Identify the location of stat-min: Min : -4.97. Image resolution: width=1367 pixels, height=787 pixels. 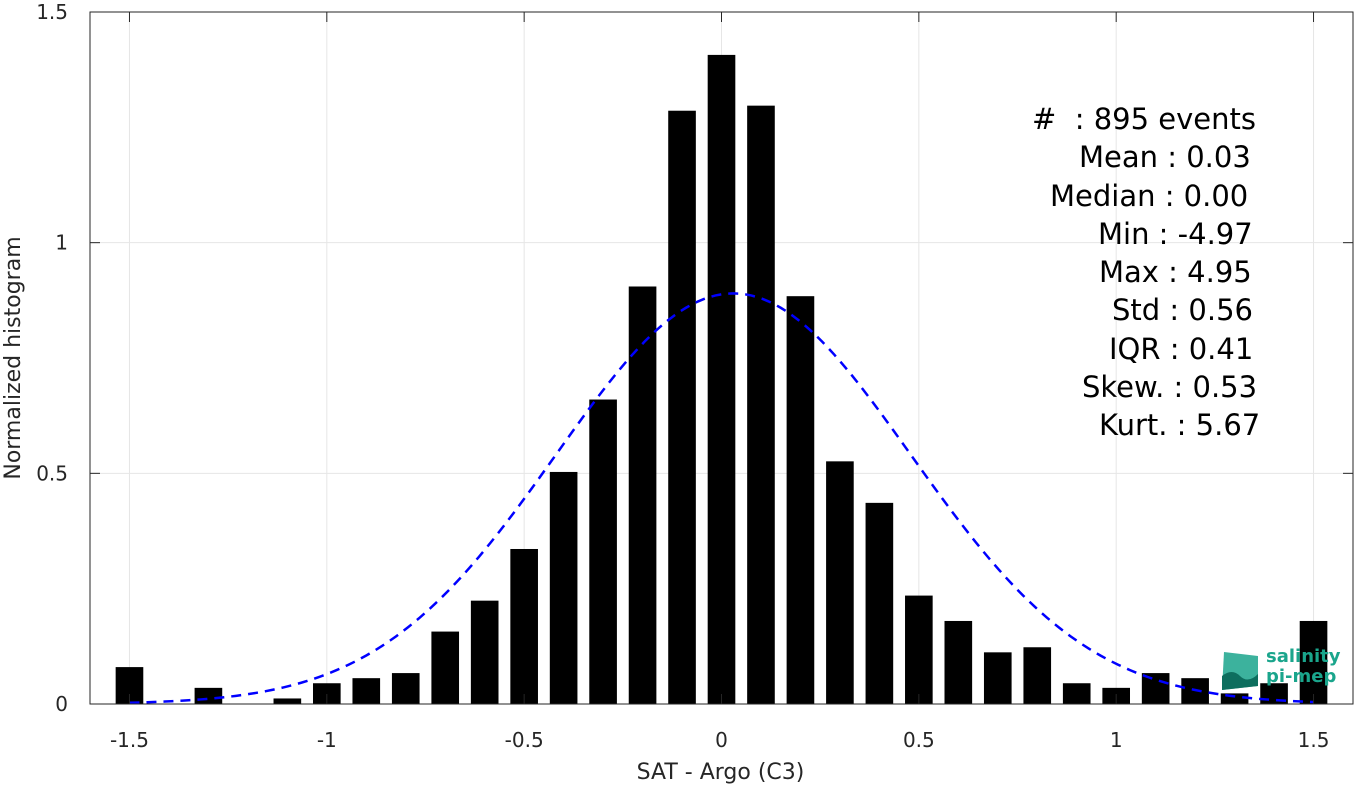
(1175, 233).